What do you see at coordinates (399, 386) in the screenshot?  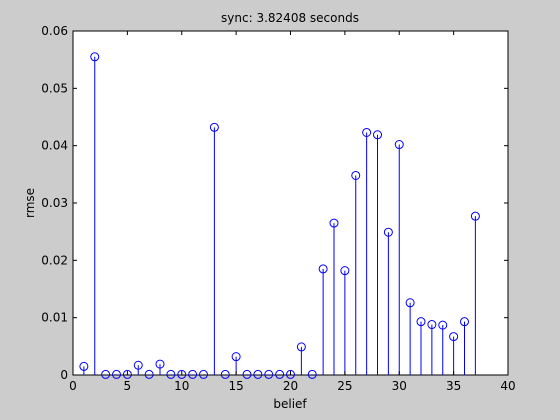 I see `x-tick-label: 30` at bounding box center [399, 386].